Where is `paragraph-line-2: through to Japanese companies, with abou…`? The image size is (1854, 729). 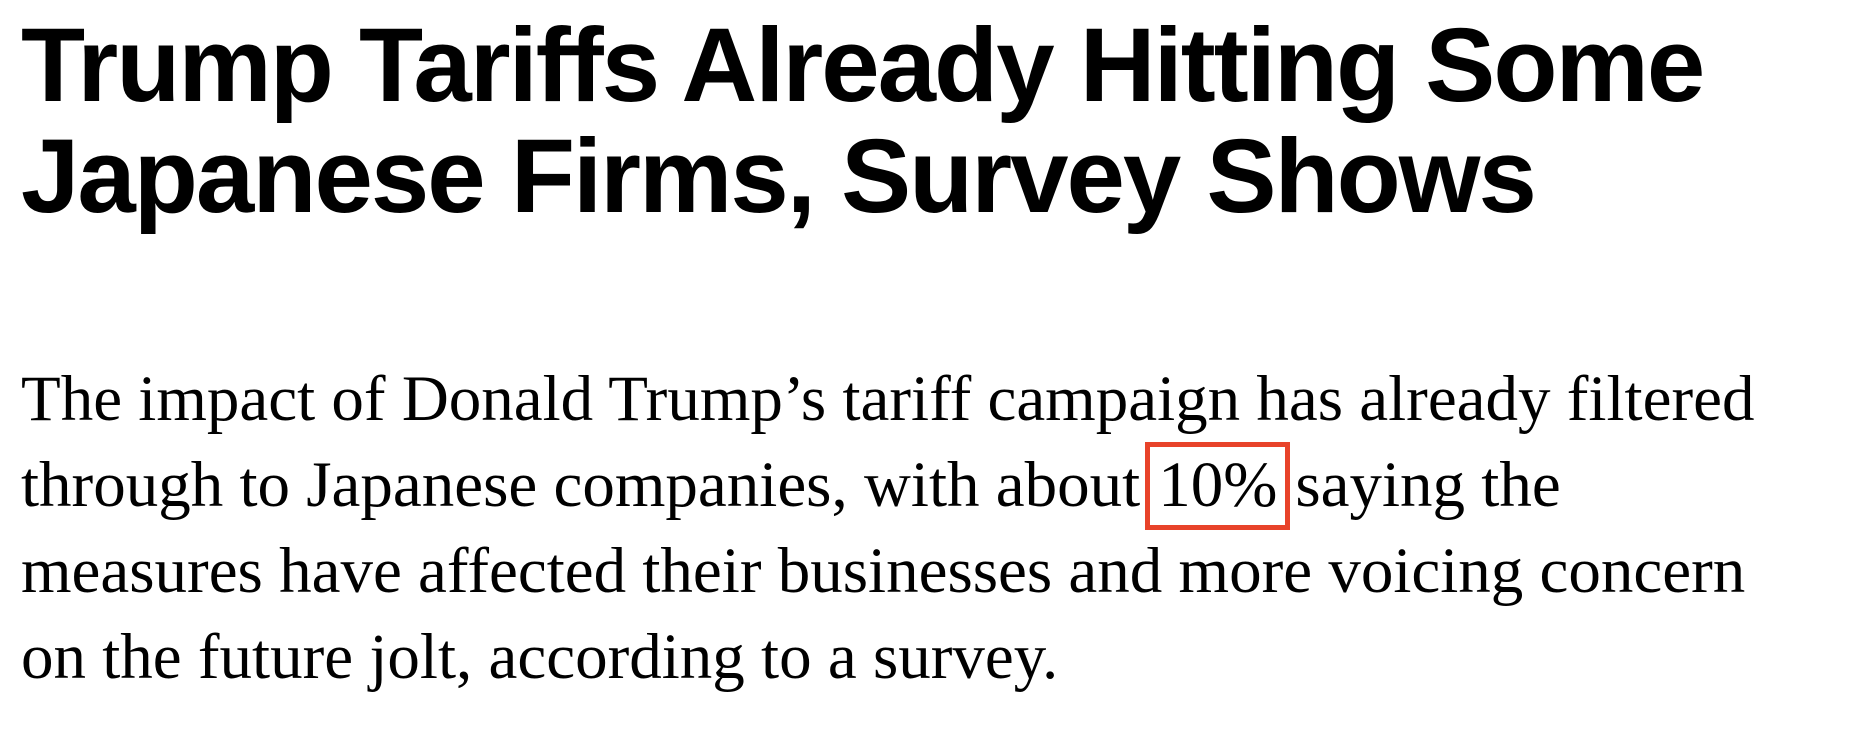
paragraph-line-2: through to Japanese companies, with abou… is located at coordinates (926, 486).